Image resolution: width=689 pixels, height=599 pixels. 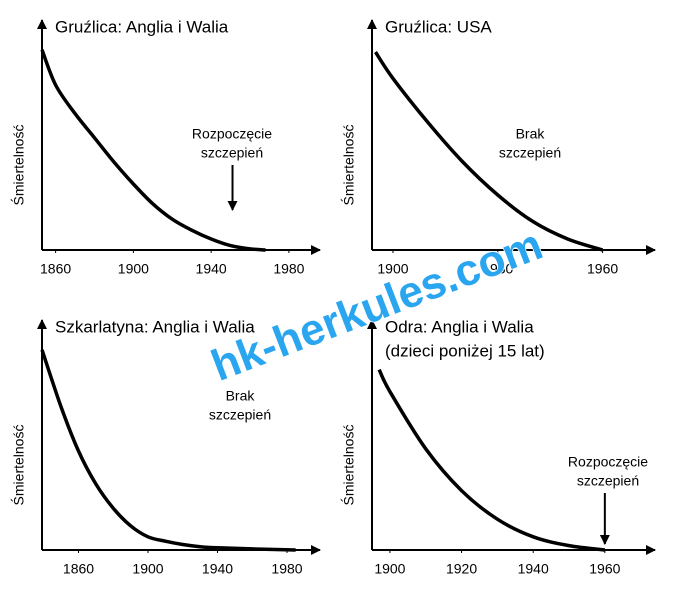 I want to click on chart-subtitle: (dzieci poniżej 15 lat), so click(x=465, y=350).